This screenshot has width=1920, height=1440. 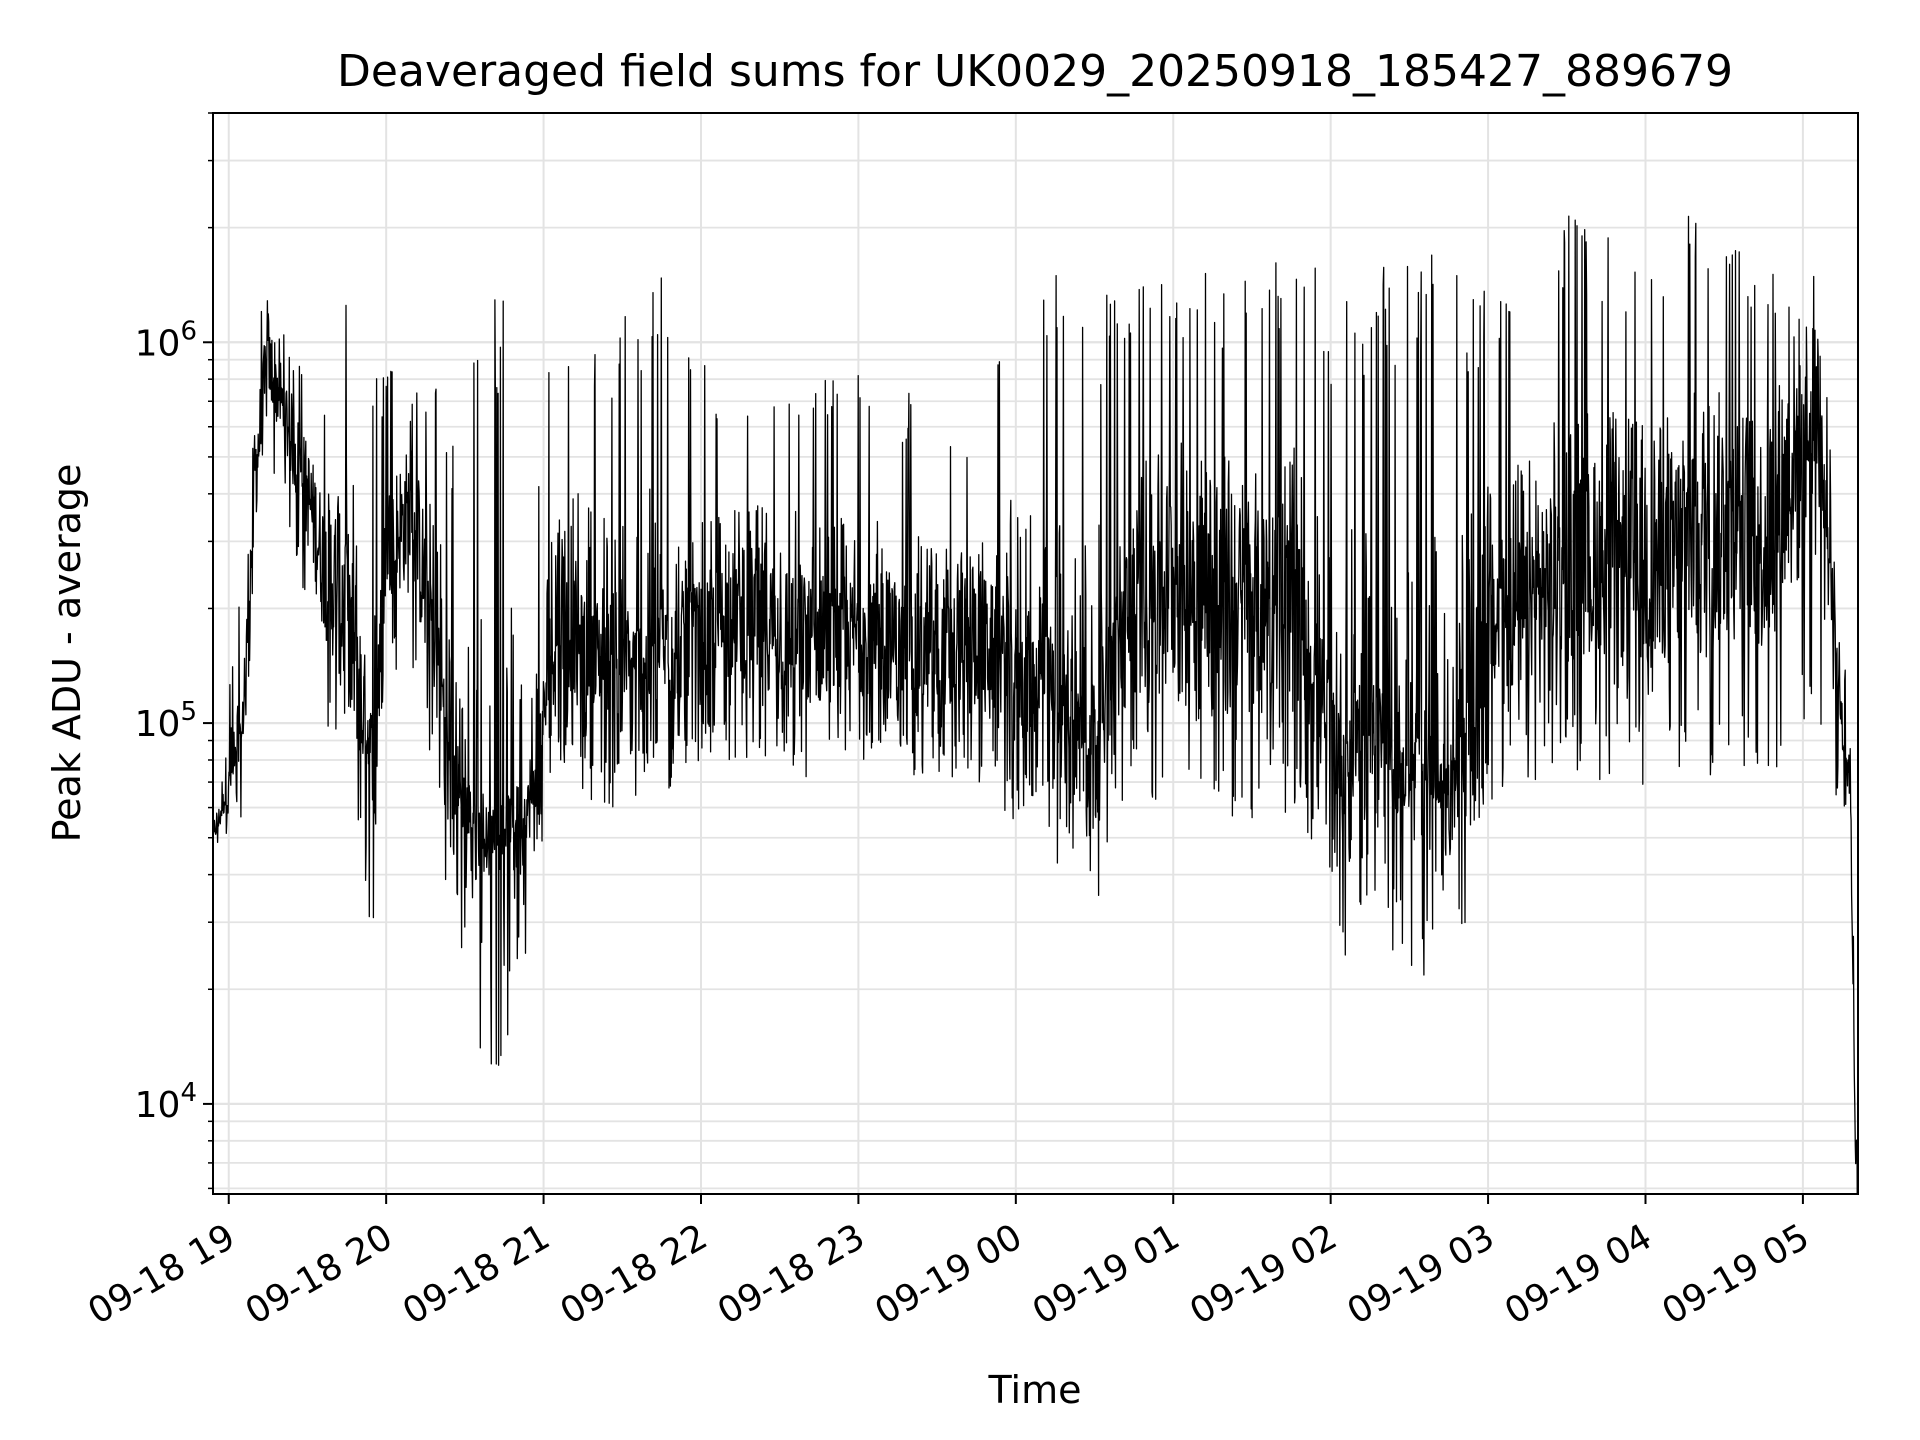 I want to click on y-tick-label: 10⁴, so click(x=166, y=1102).